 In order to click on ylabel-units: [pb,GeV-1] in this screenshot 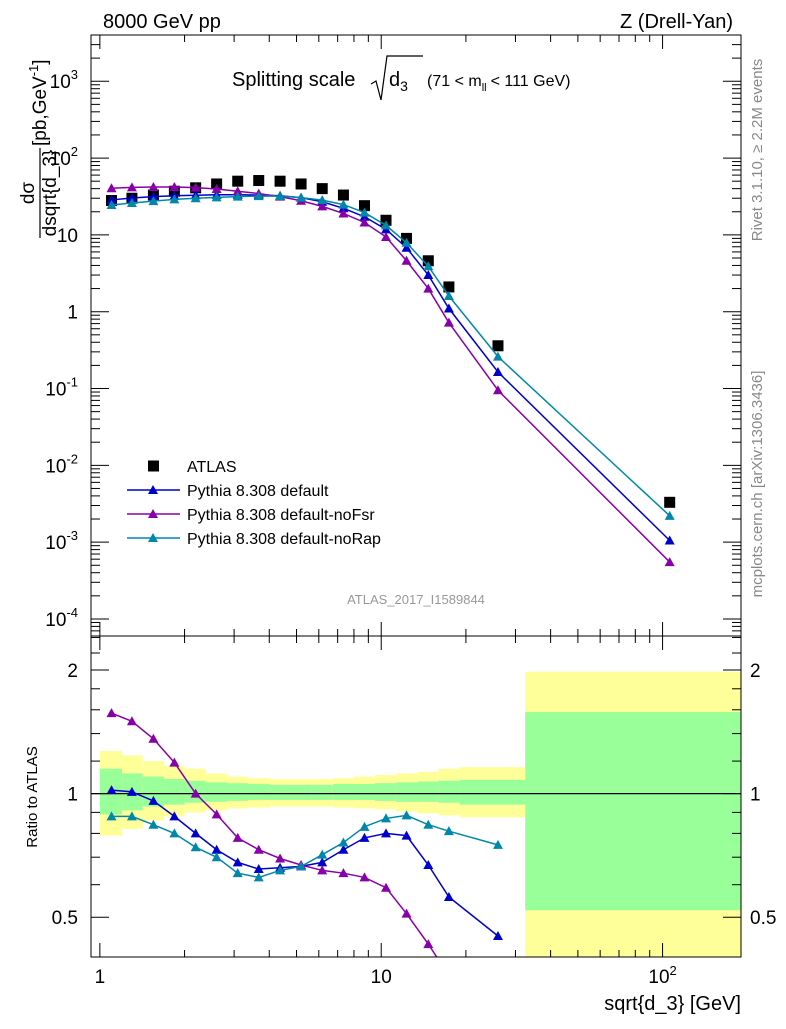, I will do `click(38, 102)`.